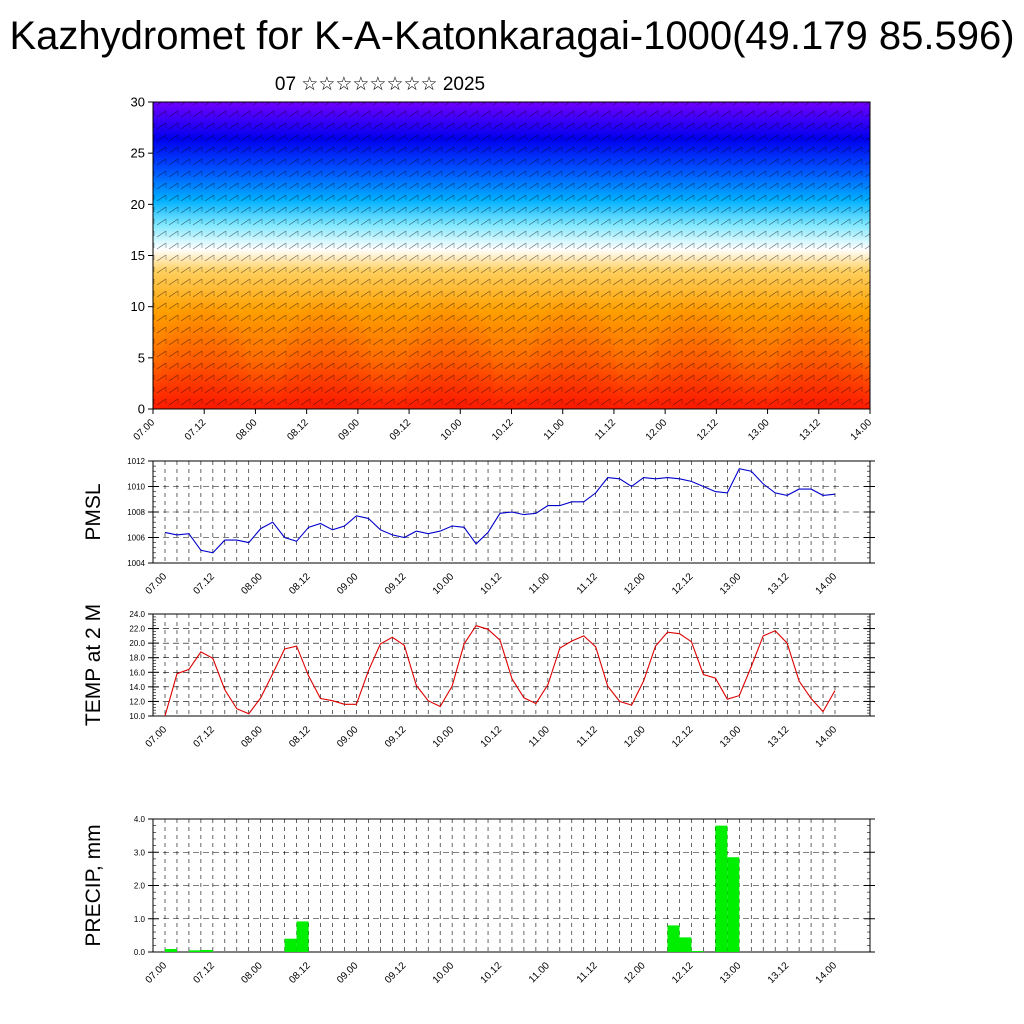 The image size is (1024, 1024). What do you see at coordinates (138, 306) in the screenshot?
I see `y-tick-label: 10` at bounding box center [138, 306].